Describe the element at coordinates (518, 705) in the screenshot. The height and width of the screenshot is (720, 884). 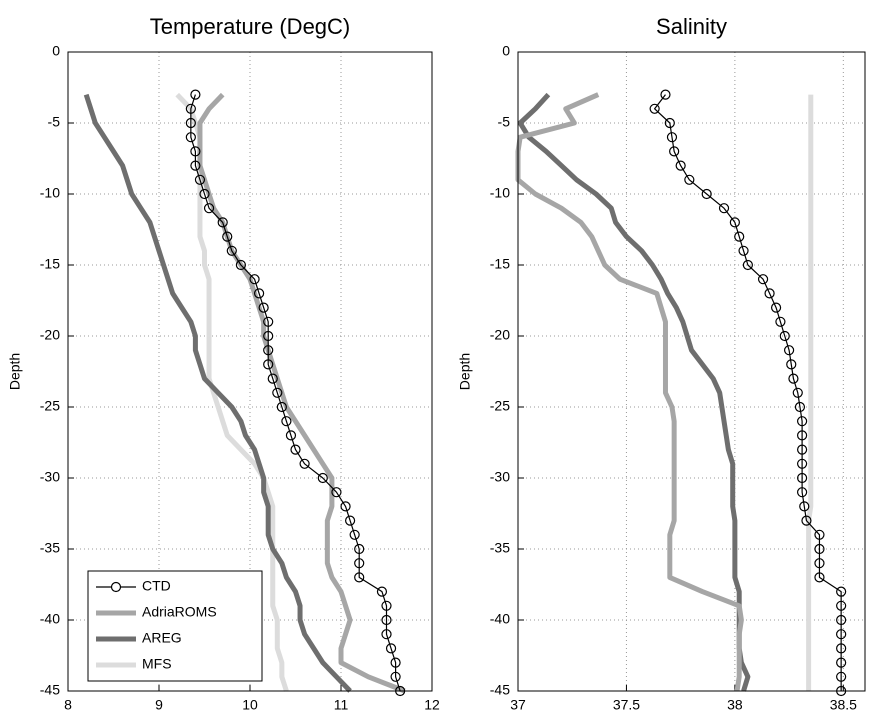
I see `x-tick-label: 37` at that location.